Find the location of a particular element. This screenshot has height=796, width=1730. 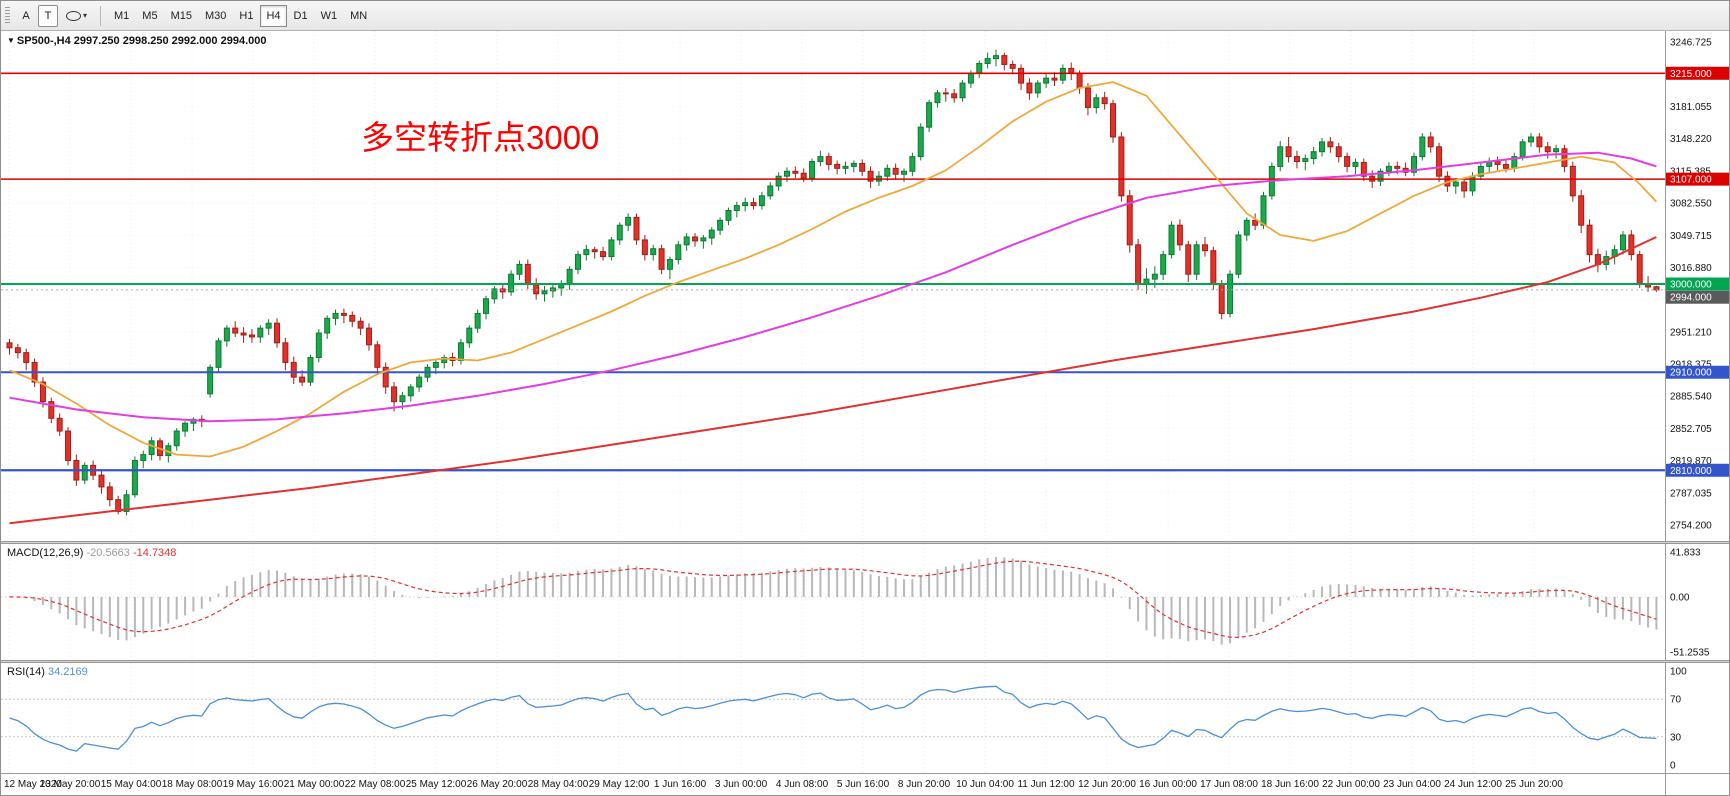

timeframe-button-h4: H4 is located at coordinates (273, 15).